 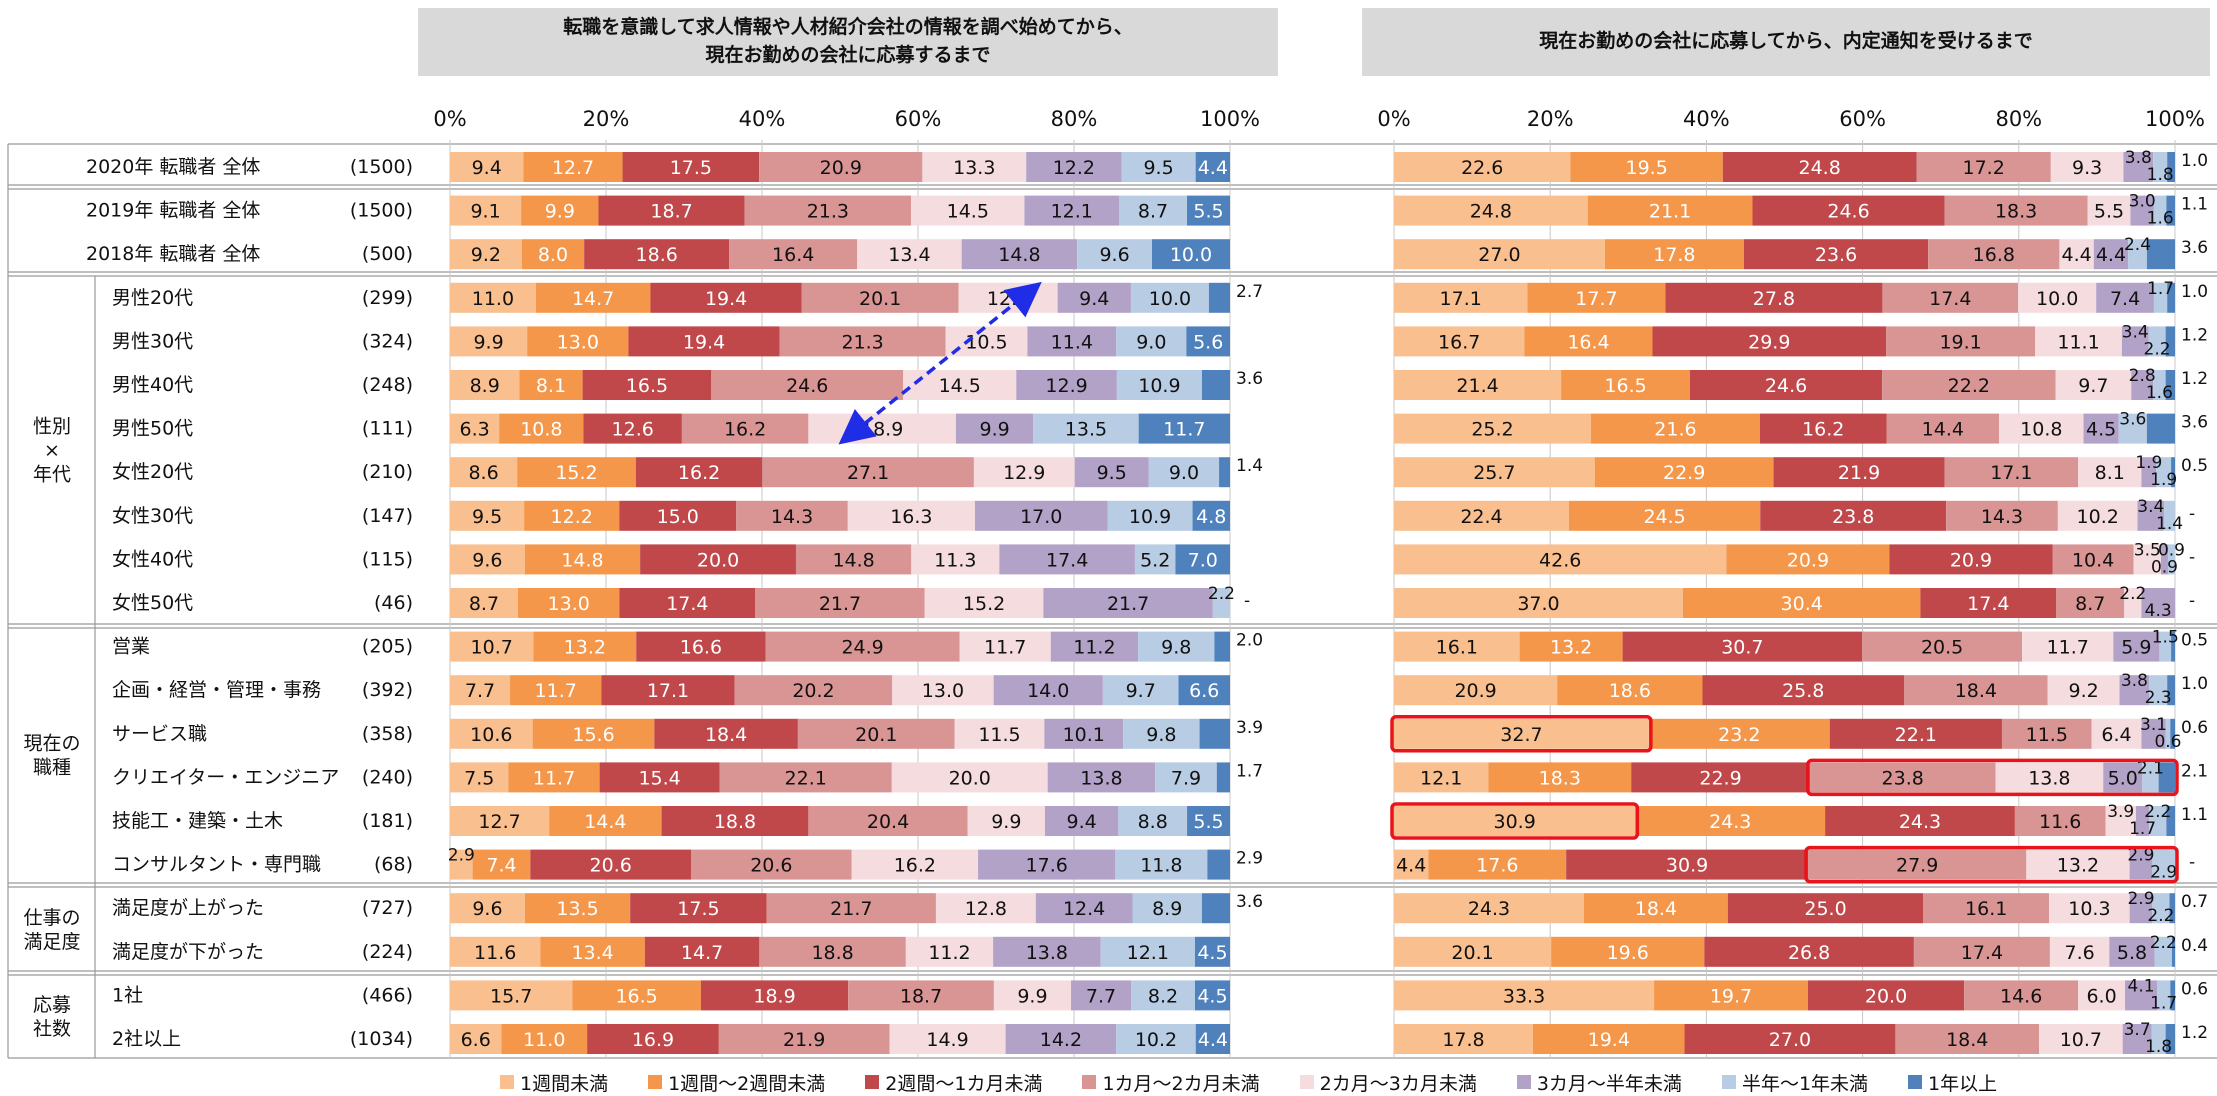 What do you see at coordinates (1249, 379) in the screenshot?
I see `data-label: 3.6` at bounding box center [1249, 379].